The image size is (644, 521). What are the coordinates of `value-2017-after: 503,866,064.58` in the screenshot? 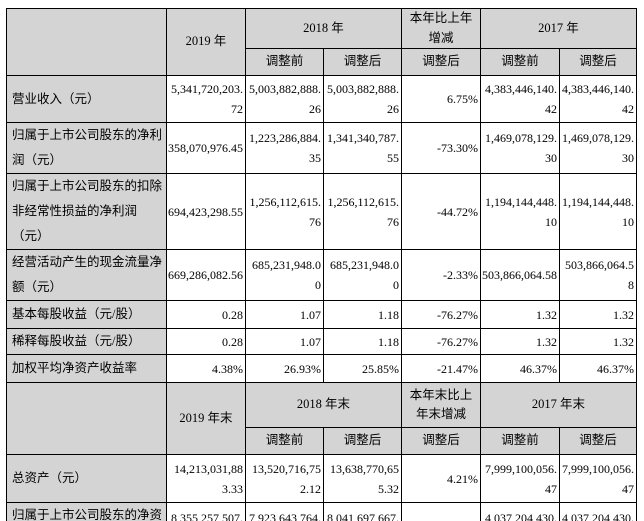 It's located at (598, 275).